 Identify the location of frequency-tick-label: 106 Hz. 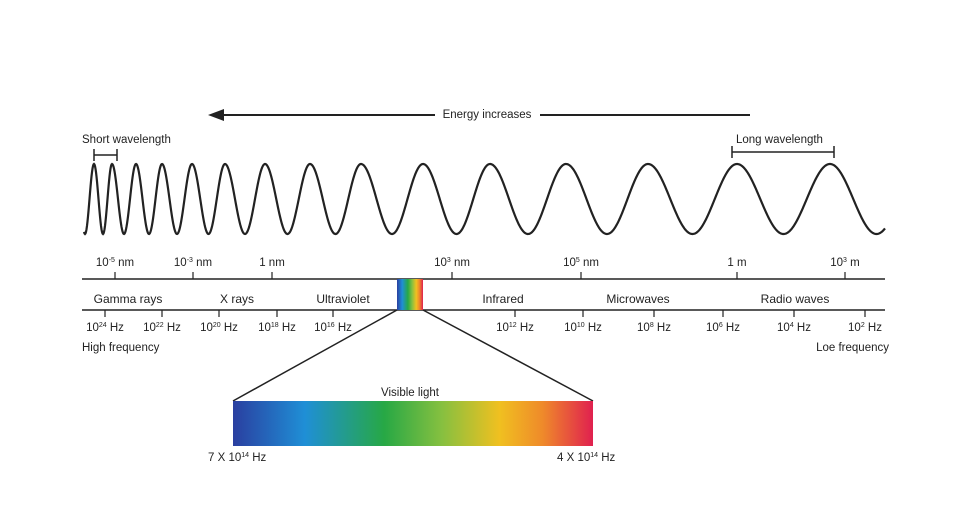
(723, 328).